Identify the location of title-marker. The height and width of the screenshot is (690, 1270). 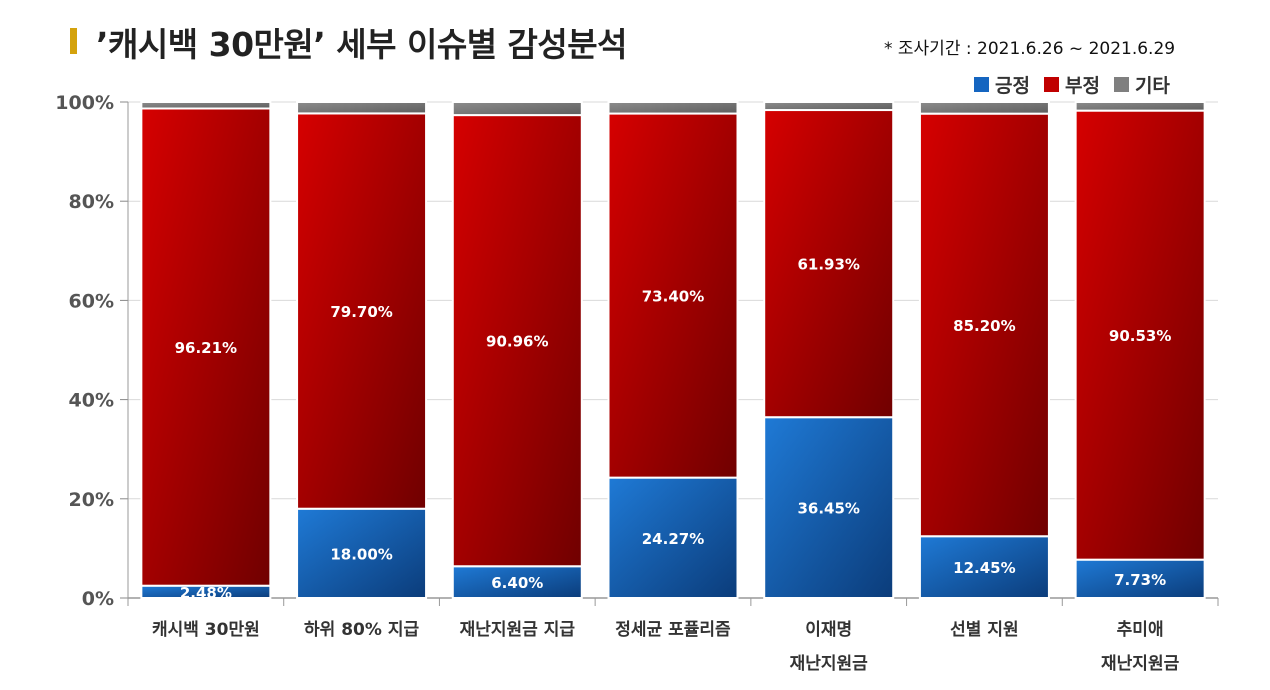
(73, 41).